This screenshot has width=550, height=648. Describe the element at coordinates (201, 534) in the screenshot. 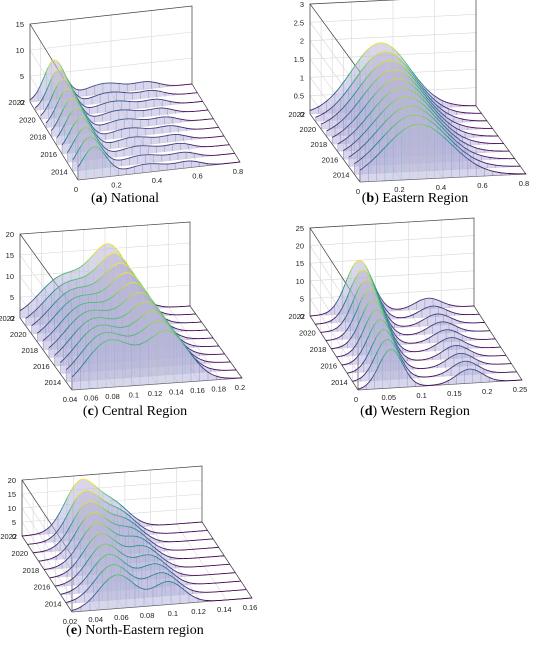

I see `grid-line` at that location.